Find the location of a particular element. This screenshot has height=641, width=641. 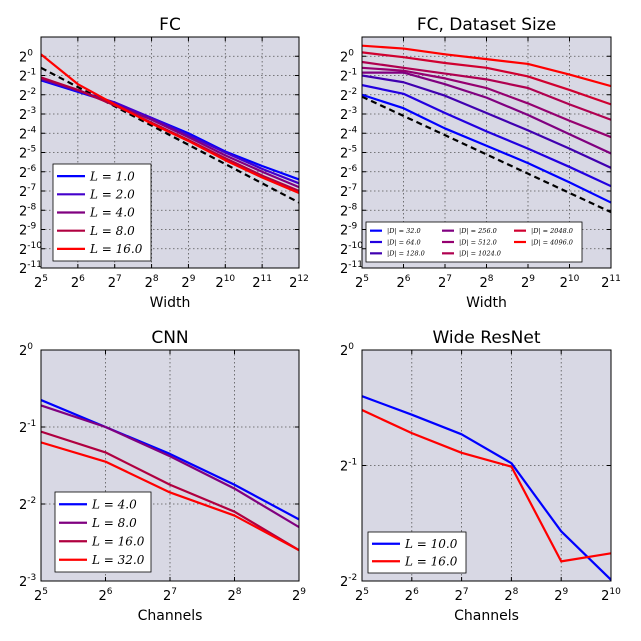

y-tick-label-exponent: -2 is located at coordinates (352, 92).